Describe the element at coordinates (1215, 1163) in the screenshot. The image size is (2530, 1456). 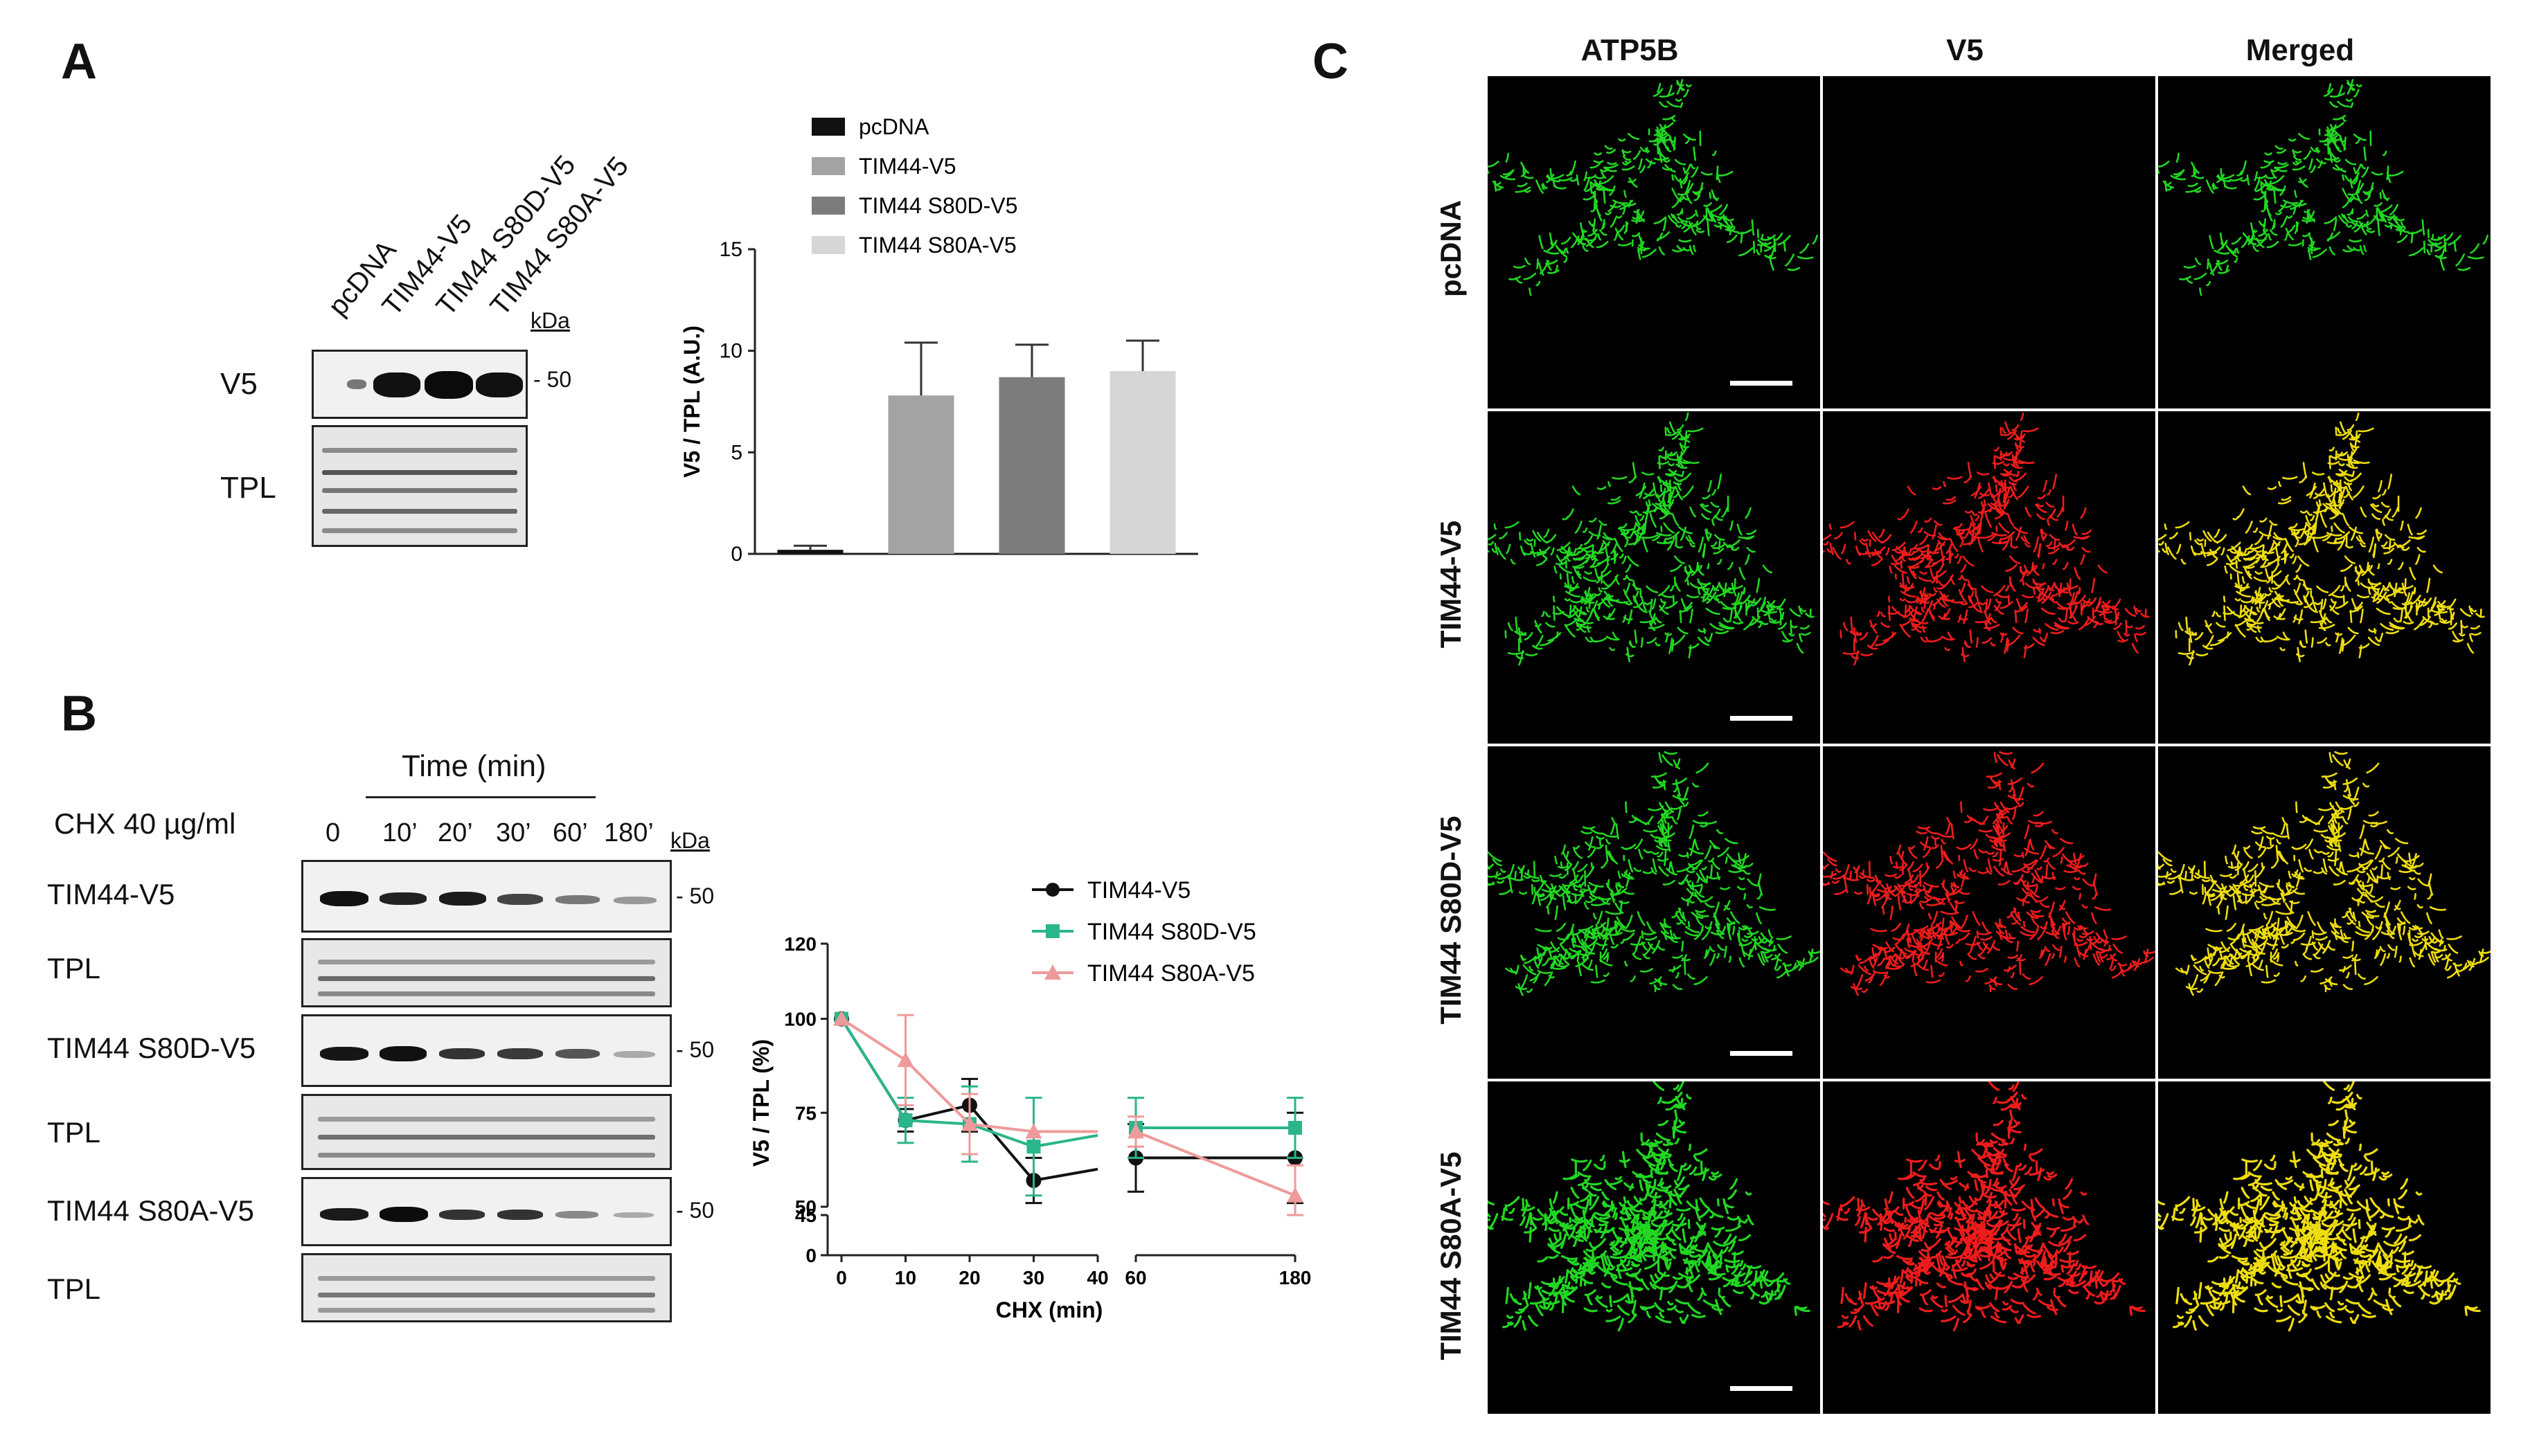
I see `series-line` at that location.